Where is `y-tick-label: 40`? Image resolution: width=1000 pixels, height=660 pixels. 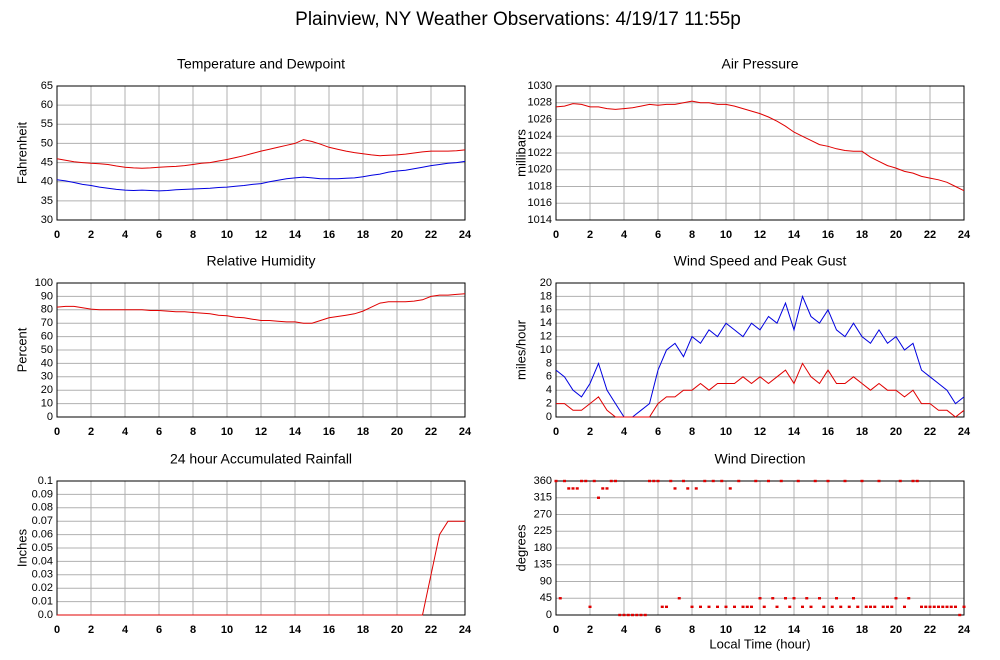 y-tick-label: 40 is located at coordinates (47, 363).